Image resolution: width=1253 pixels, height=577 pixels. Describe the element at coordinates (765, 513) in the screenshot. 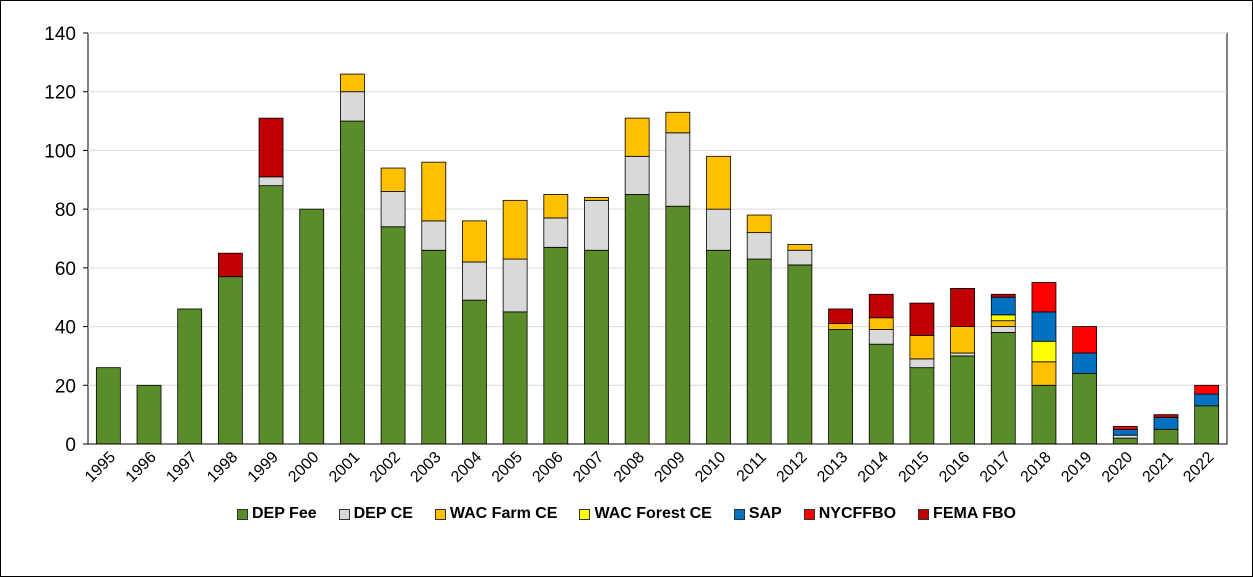

I see `legend-label: SAP` at that location.